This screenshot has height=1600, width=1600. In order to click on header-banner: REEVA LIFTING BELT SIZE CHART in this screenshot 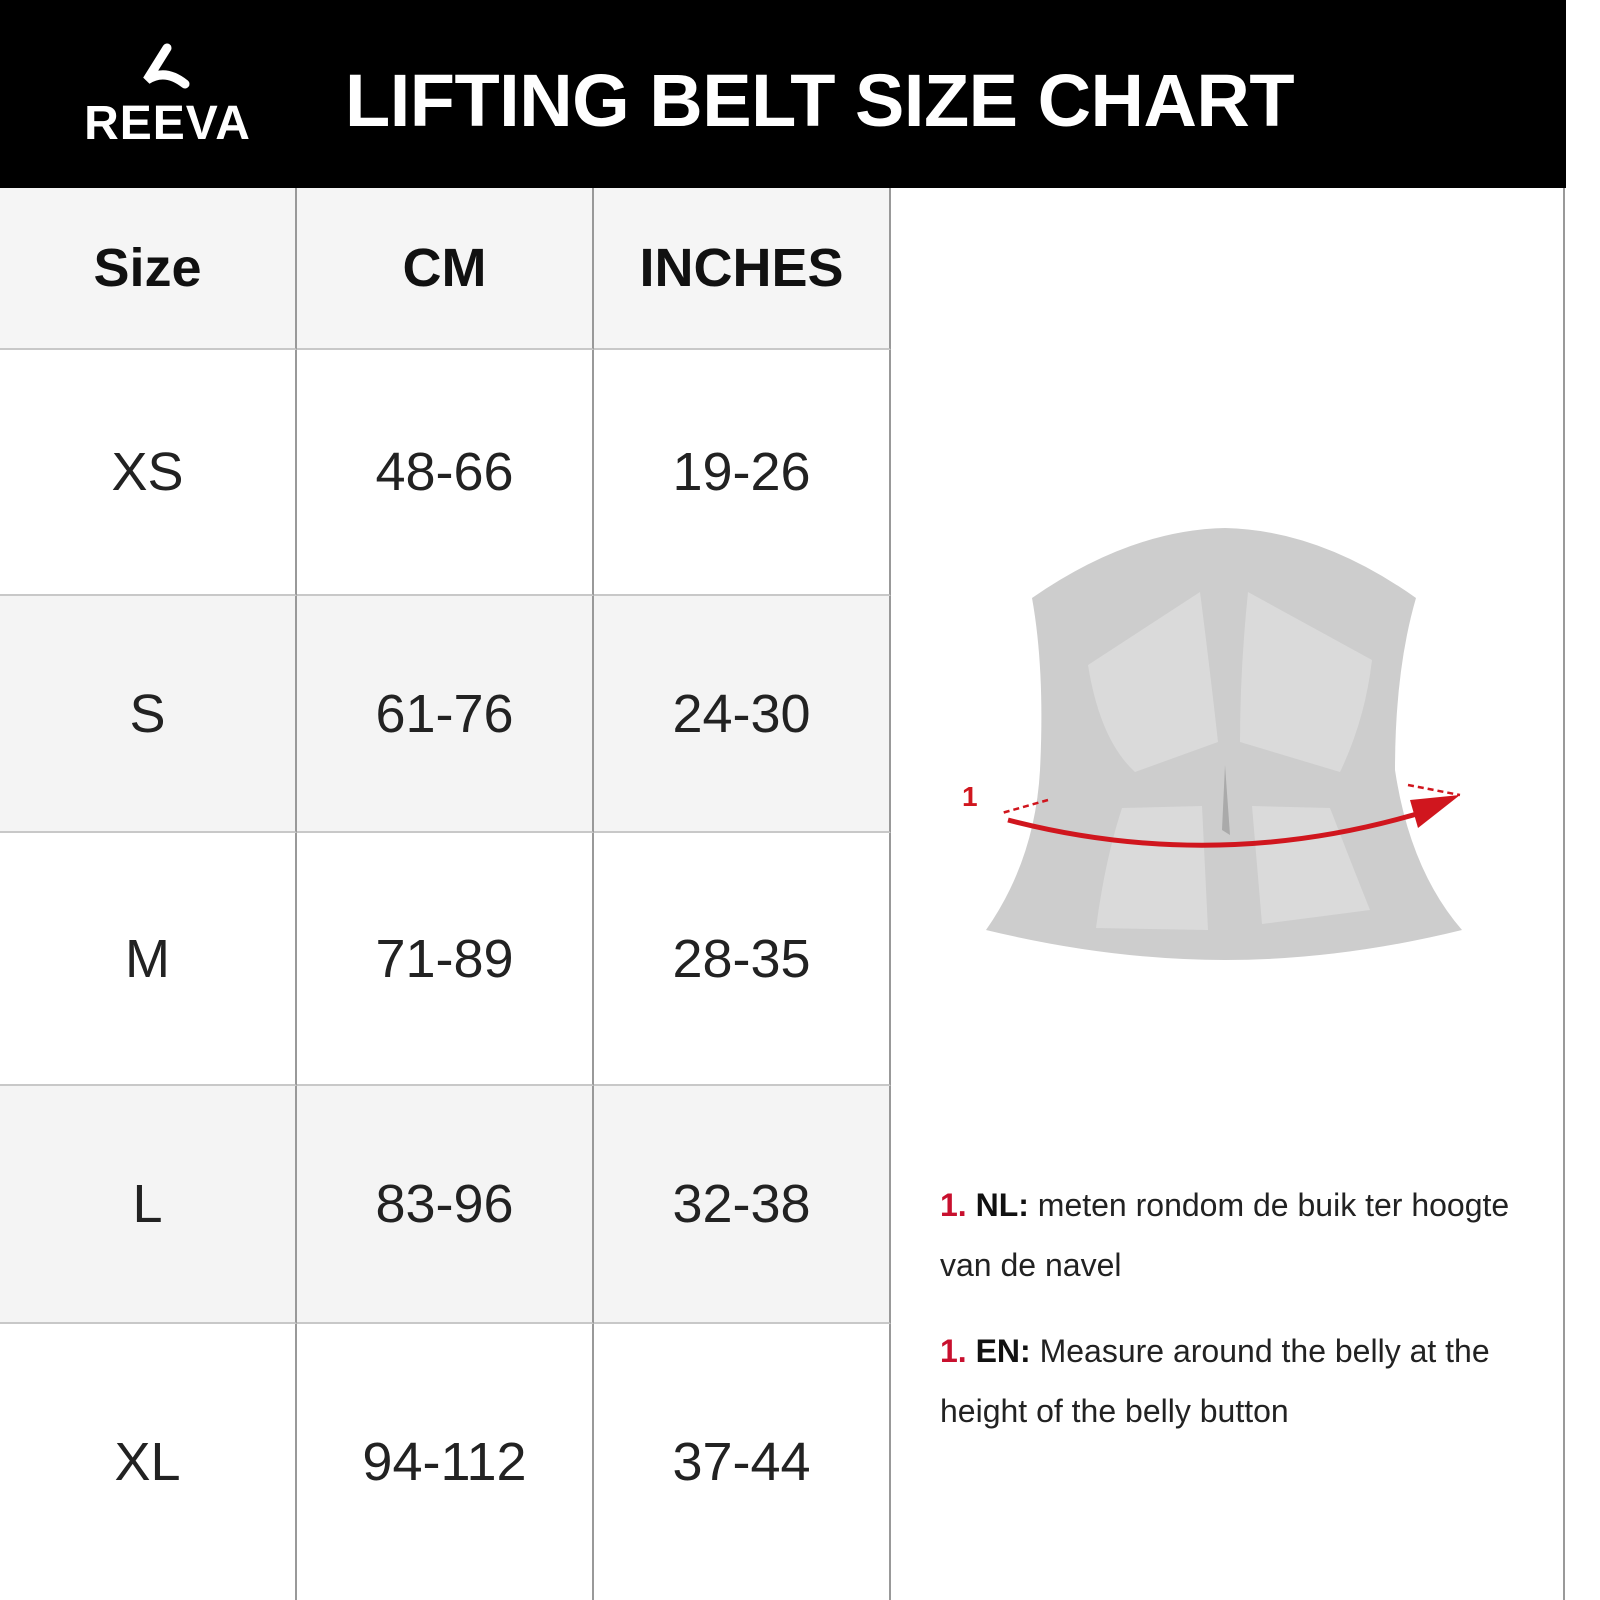, I will do `click(783, 94)`.